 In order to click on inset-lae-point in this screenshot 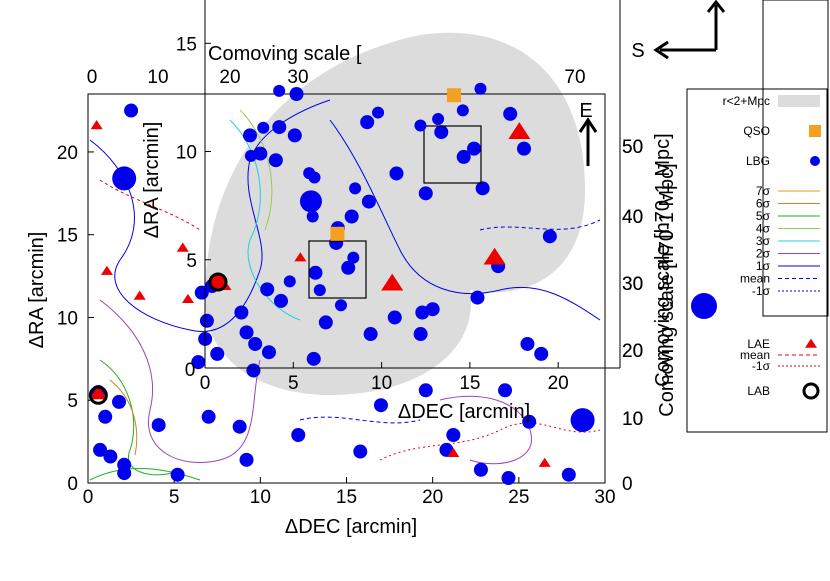, I will do `click(300, 257)`.